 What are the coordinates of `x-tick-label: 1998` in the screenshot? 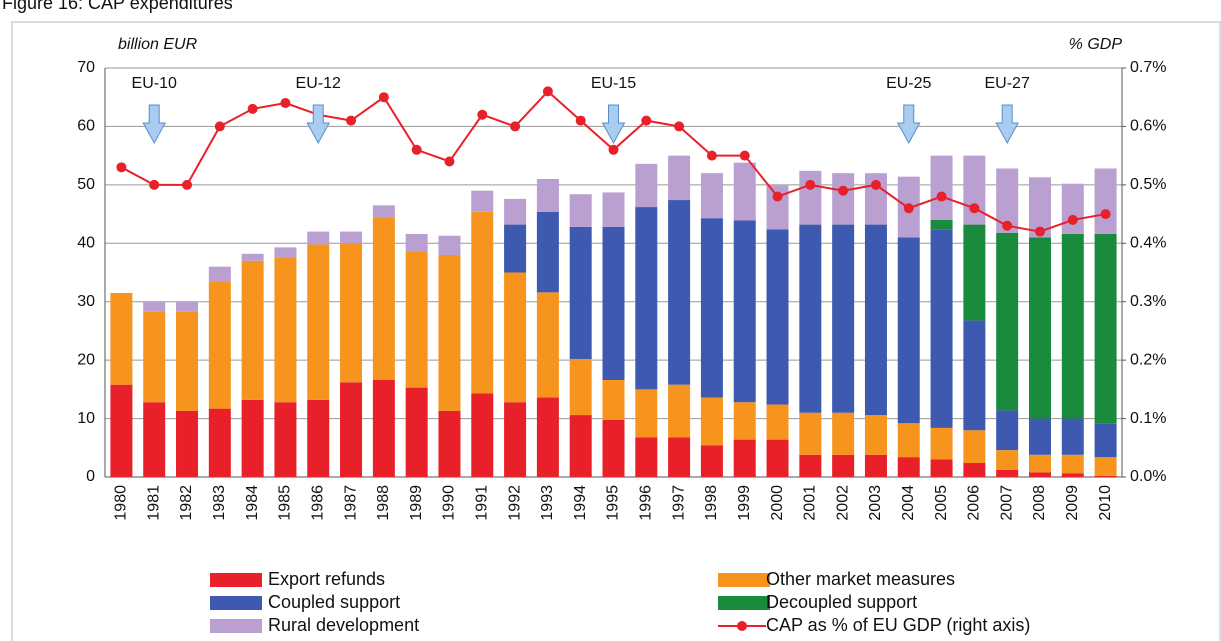 It's located at (711, 503).